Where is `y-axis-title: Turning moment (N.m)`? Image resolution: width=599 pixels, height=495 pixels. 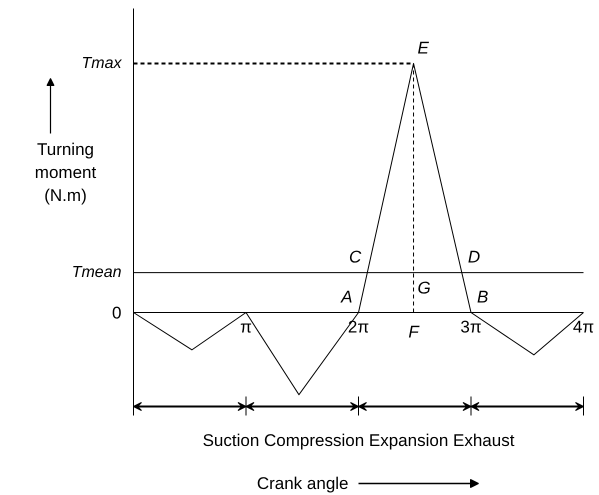 y-axis-title: Turning moment (N.m) is located at coordinates (65, 172).